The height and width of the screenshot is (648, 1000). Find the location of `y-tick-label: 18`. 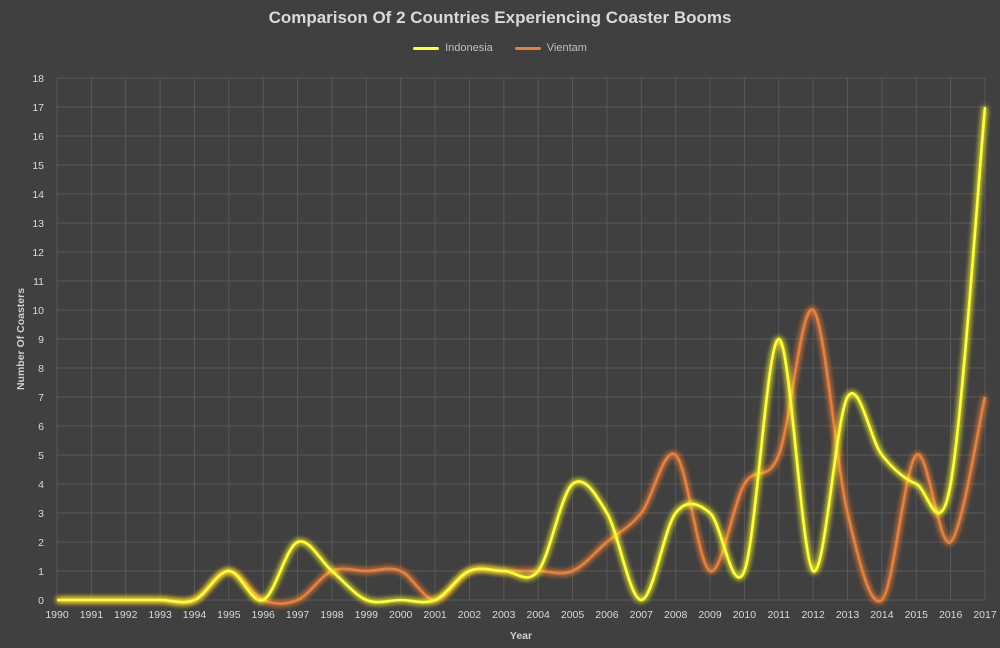

y-tick-label: 18 is located at coordinates (38, 79).